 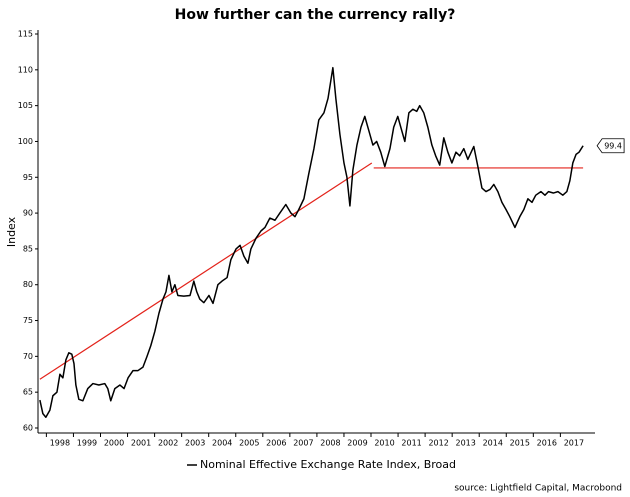 I want to click on x-tick-label: 2013, so click(x=466, y=443).